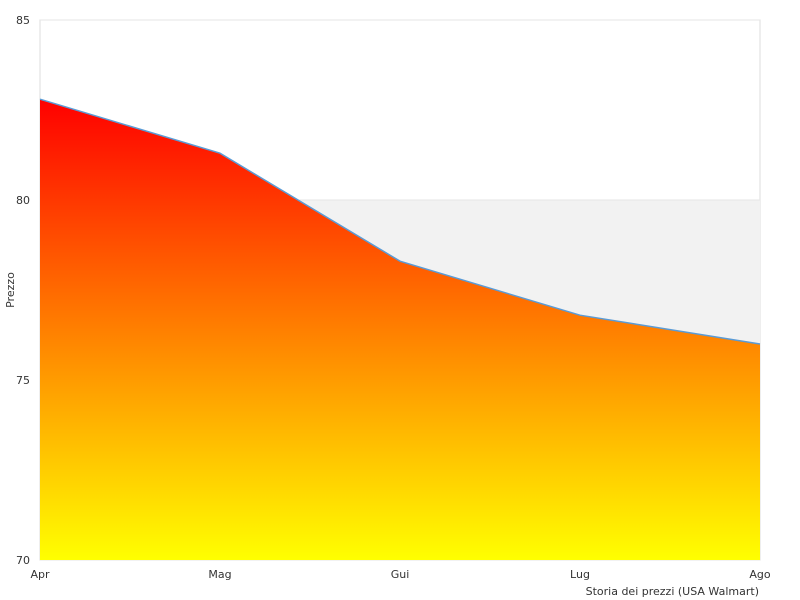  What do you see at coordinates (10, 290) in the screenshot?
I see `y-axis-title: Prezzo` at bounding box center [10, 290].